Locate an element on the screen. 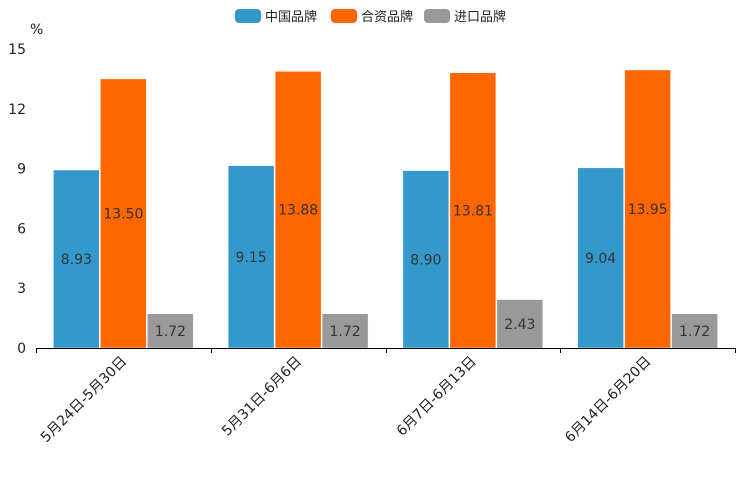  x-category-label: 5月24日-5月30日 is located at coordinates (84, 400).